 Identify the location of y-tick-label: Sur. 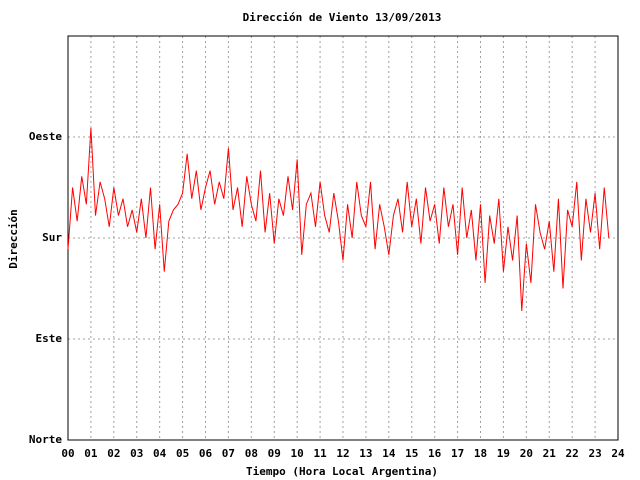
(52, 237).